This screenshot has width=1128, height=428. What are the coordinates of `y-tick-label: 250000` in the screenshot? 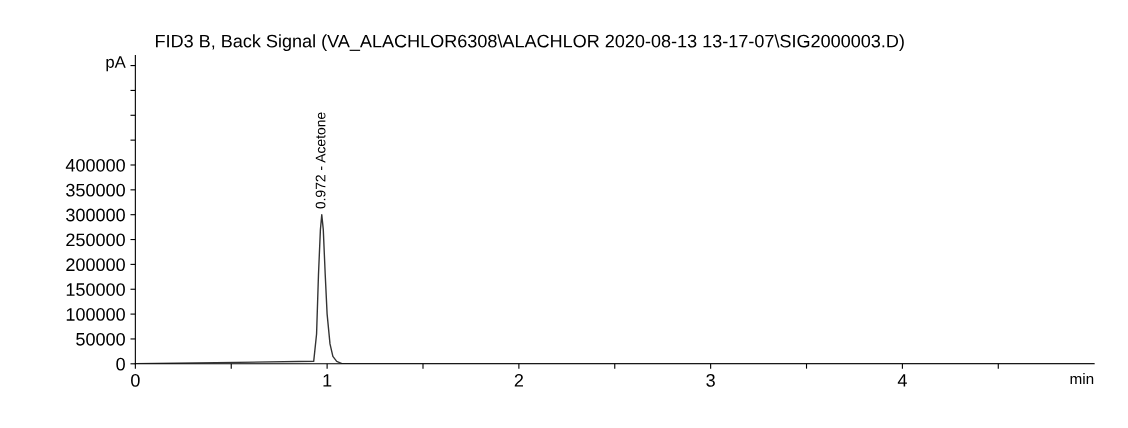 It's located at (95, 240).